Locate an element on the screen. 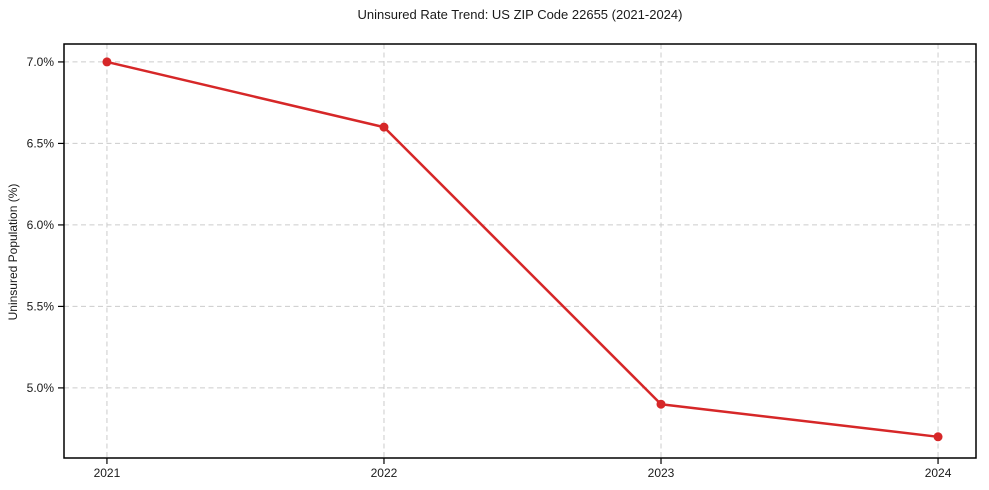 The height and width of the screenshot is (490, 989). y-tick-label: 6.0% is located at coordinates (41, 225).